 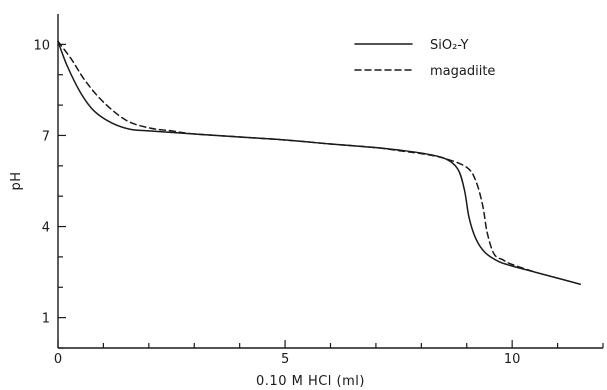 I want to click on legend-label-magadiite: magadiite, so click(x=462, y=71).